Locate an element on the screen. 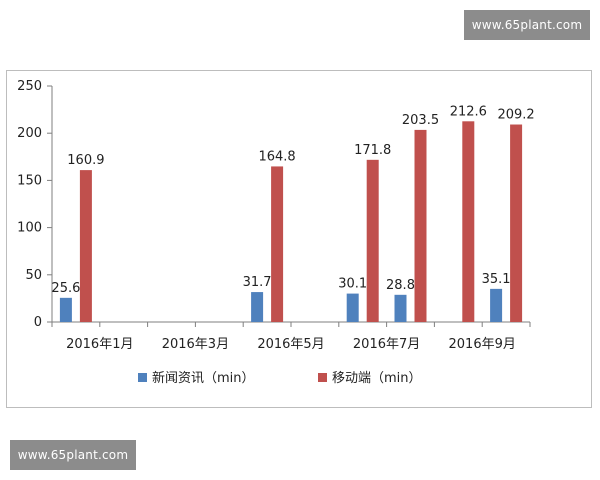 Image resolution: width=600 pixels, height=480 pixels. data-label: 209.2 is located at coordinates (515, 115).